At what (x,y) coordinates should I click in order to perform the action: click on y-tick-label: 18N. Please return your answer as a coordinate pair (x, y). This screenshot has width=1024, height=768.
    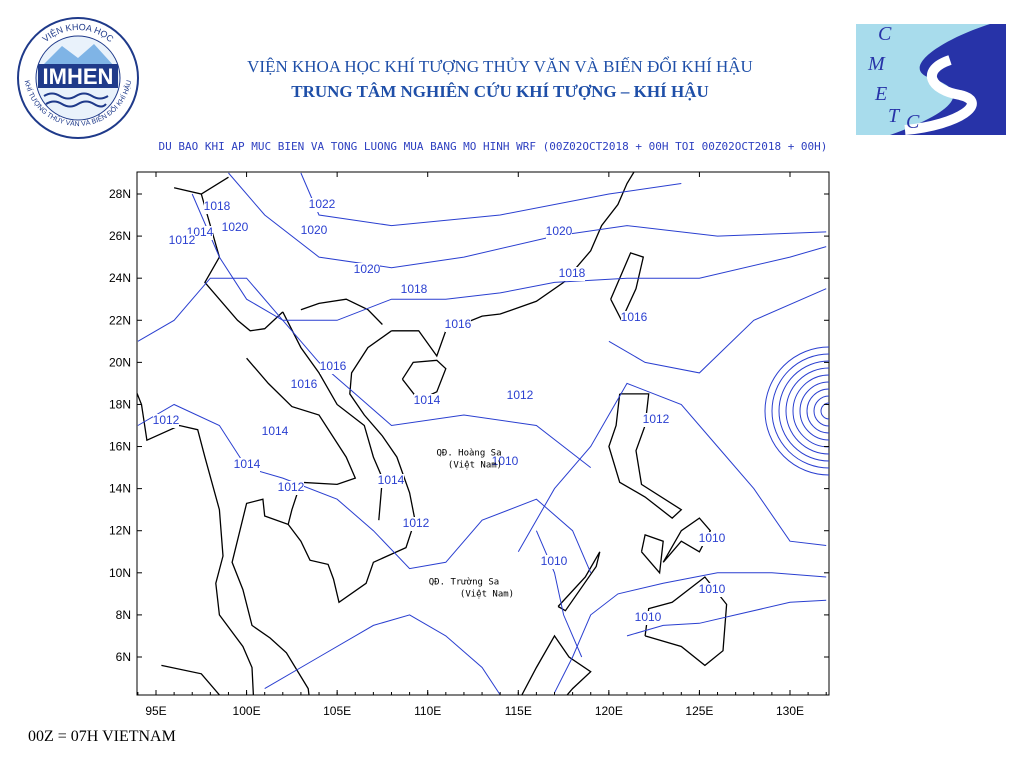
    Looking at the image, I should click on (120, 404).